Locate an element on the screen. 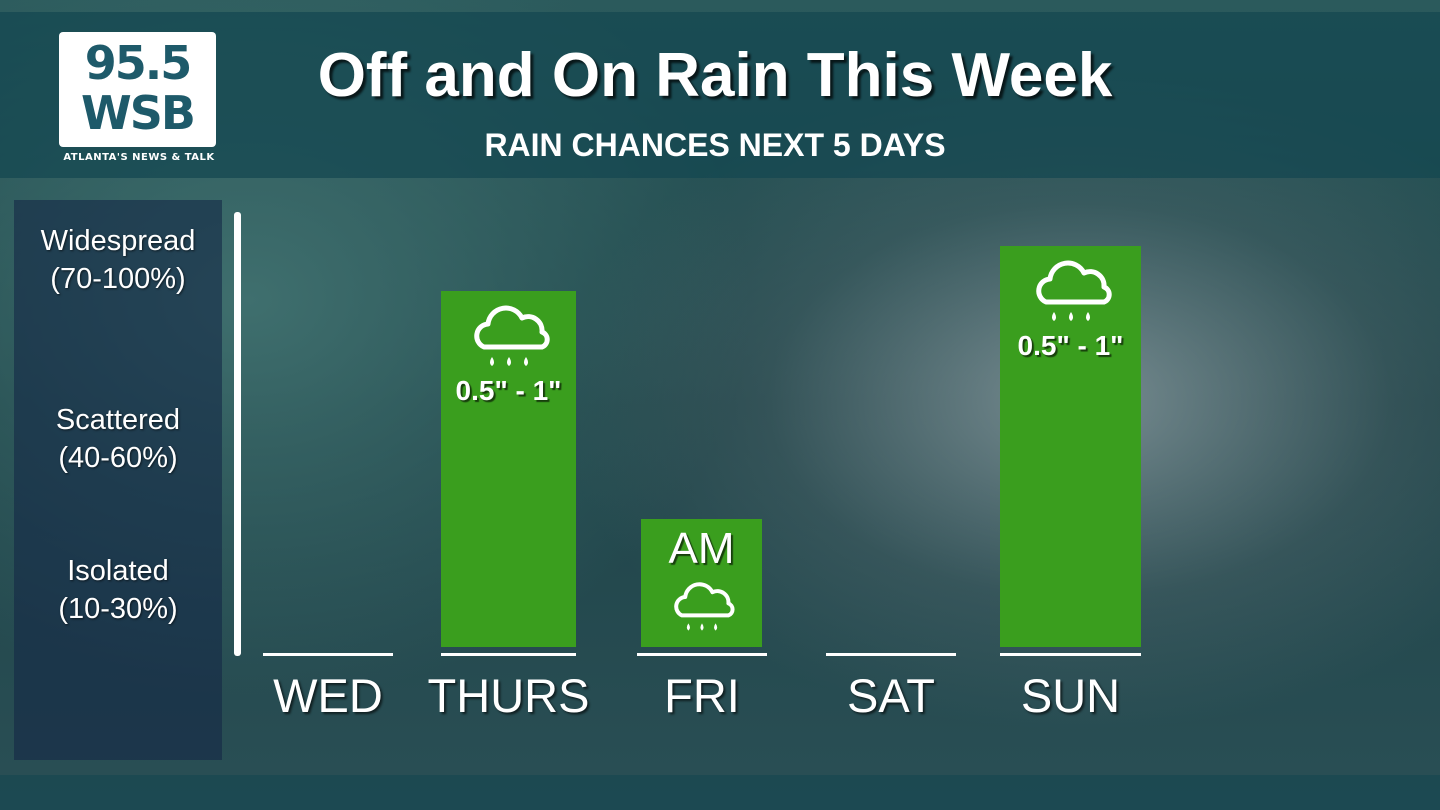 The width and height of the screenshot is (1440, 810). logo-line1: 95.5 is located at coordinates (138, 63).